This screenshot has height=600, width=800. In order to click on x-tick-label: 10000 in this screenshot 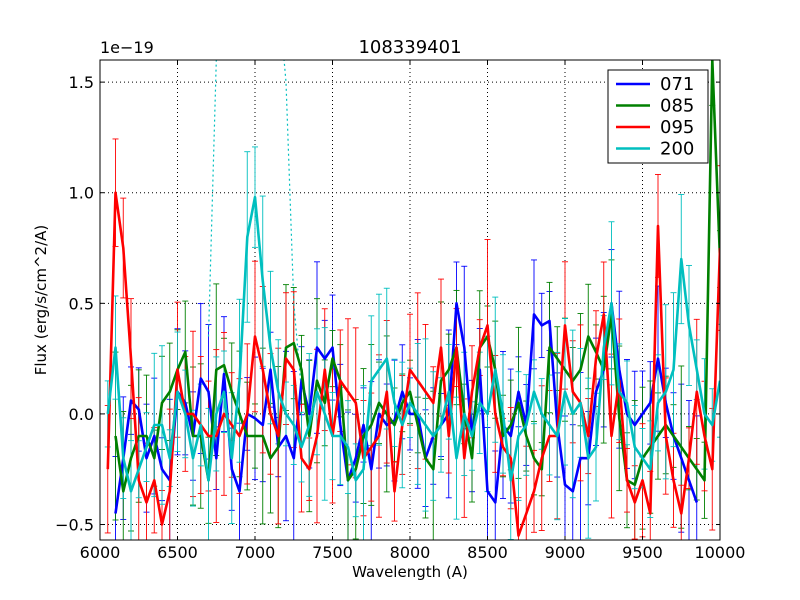, I will do `click(720, 552)`.